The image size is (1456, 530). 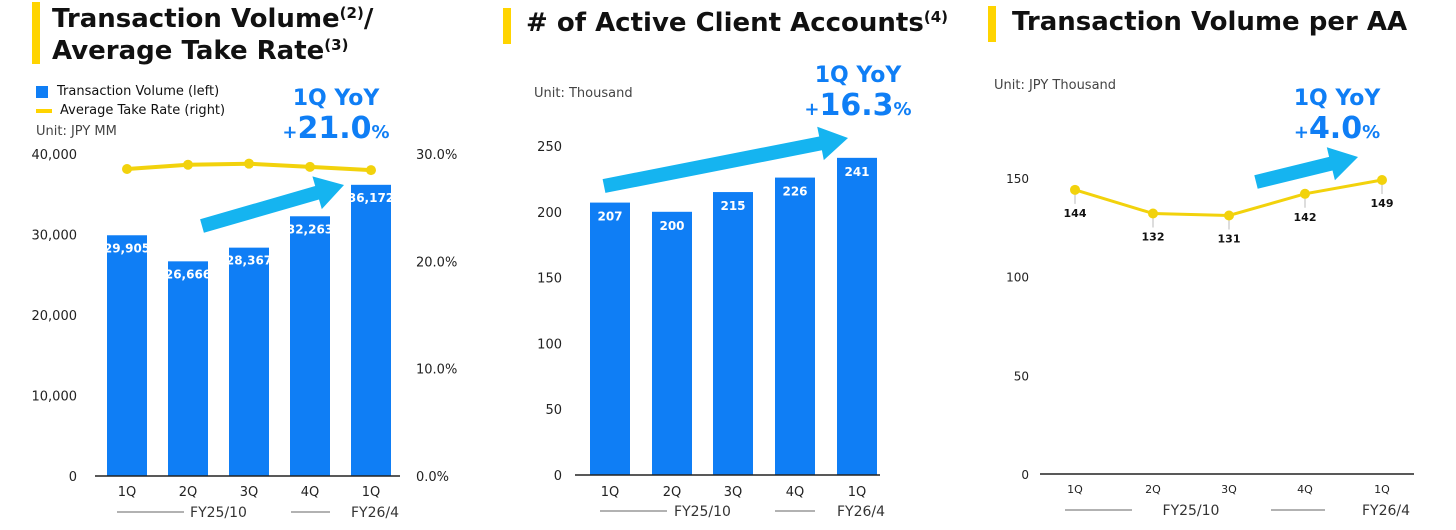 What do you see at coordinates (549, 147) in the screenshot?
I see `y-tick-label: 250` at bounding box center [549, 147].